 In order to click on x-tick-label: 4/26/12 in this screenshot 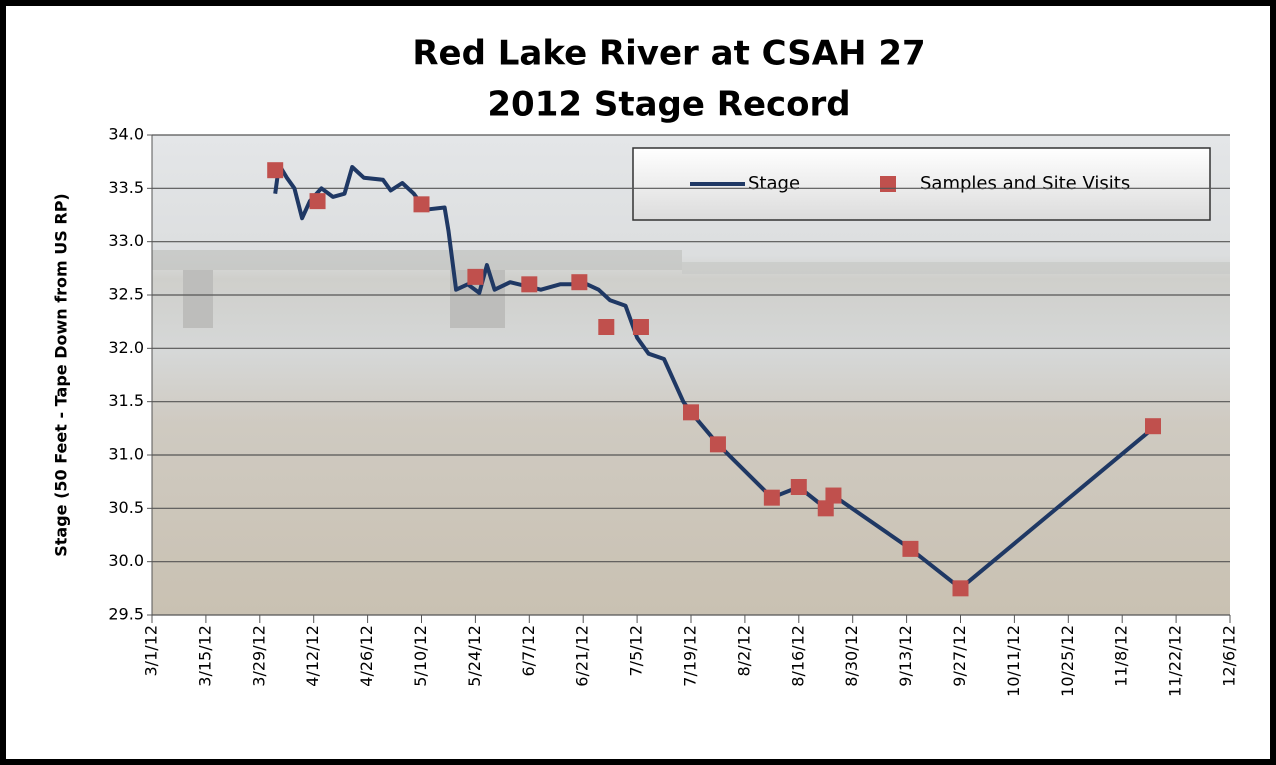, I will do `click(366, 656)`.